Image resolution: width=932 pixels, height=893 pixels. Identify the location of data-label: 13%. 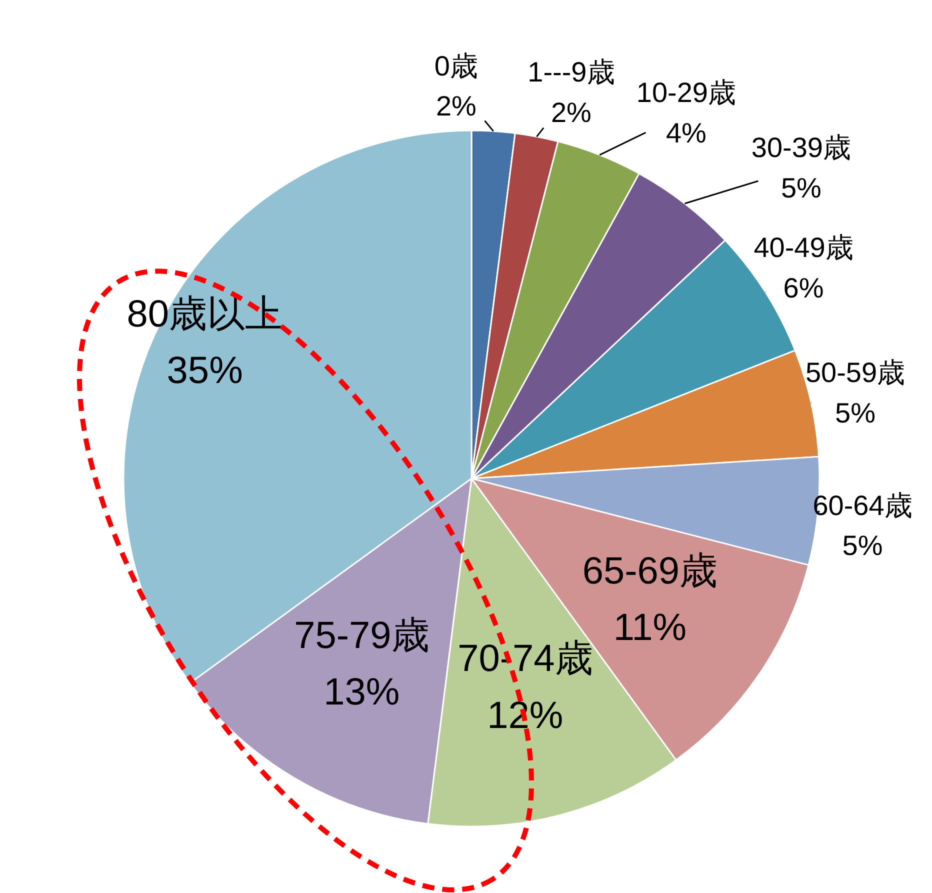
(362, 693).